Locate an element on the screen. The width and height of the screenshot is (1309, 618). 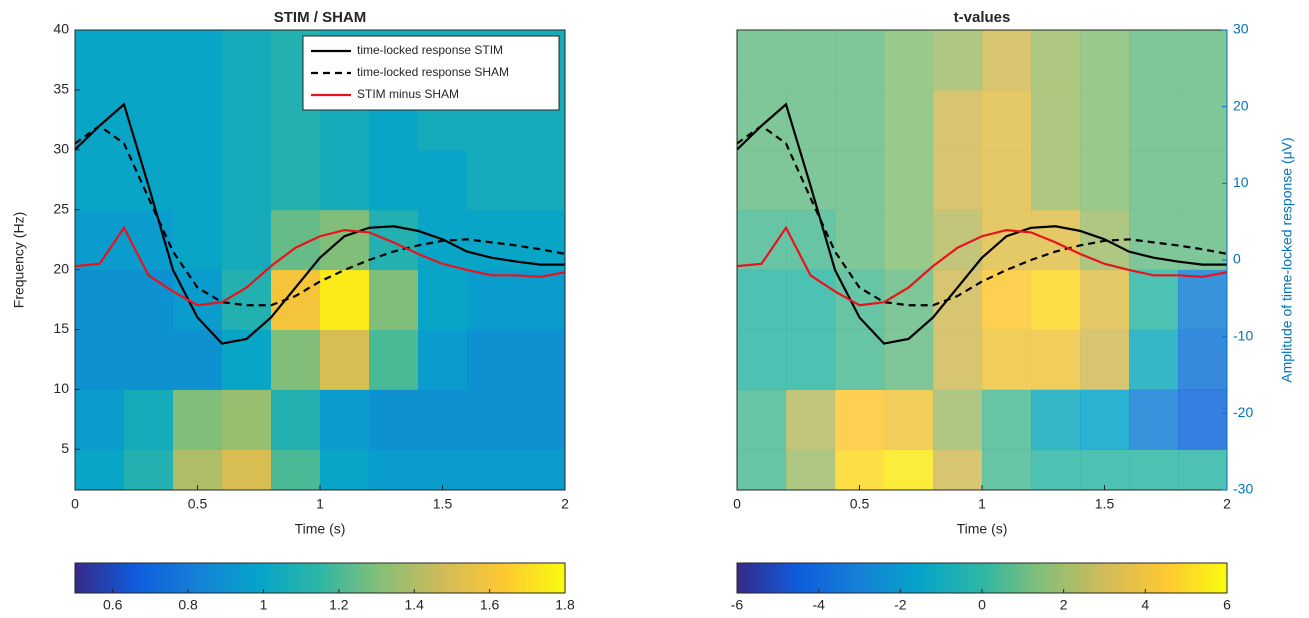
legend-label: time-locked response SHAM is located at coordinates (433, 72).